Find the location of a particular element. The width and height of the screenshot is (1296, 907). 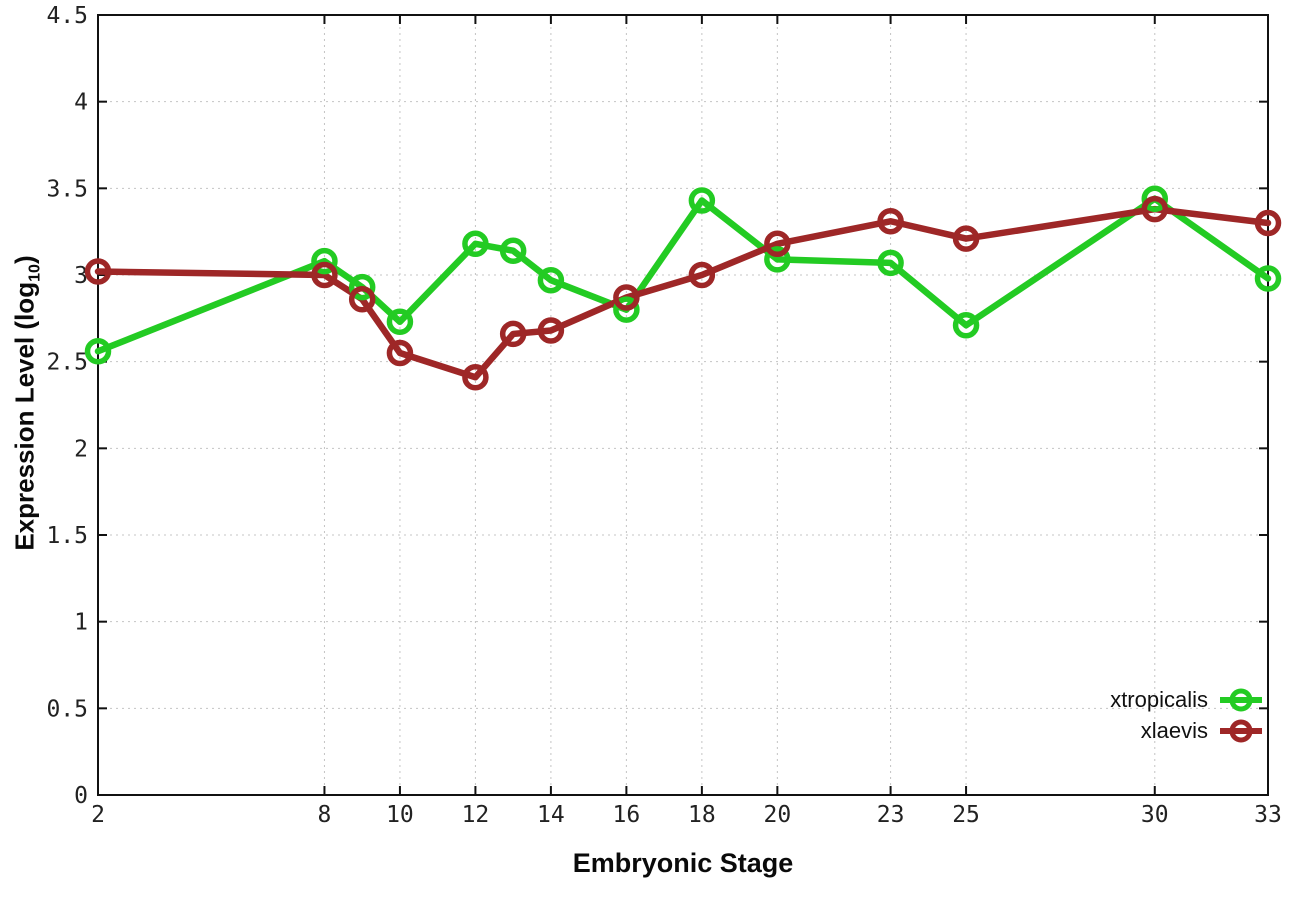

x-tick-label: 2 is located at coordinates (98, 815).